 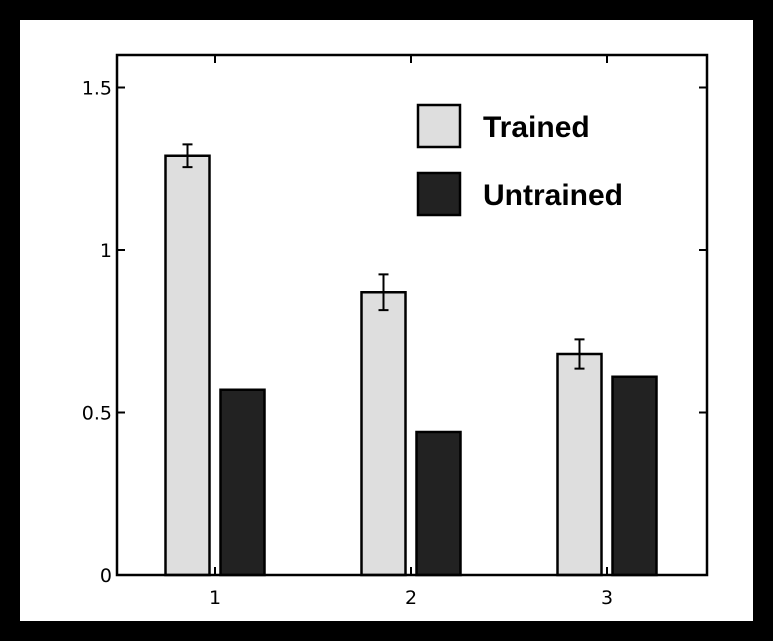 What do you see at coordinates (411, 598) in the screenshot?
I see `x-tick-label: 2` at bounding box center [411, 598].